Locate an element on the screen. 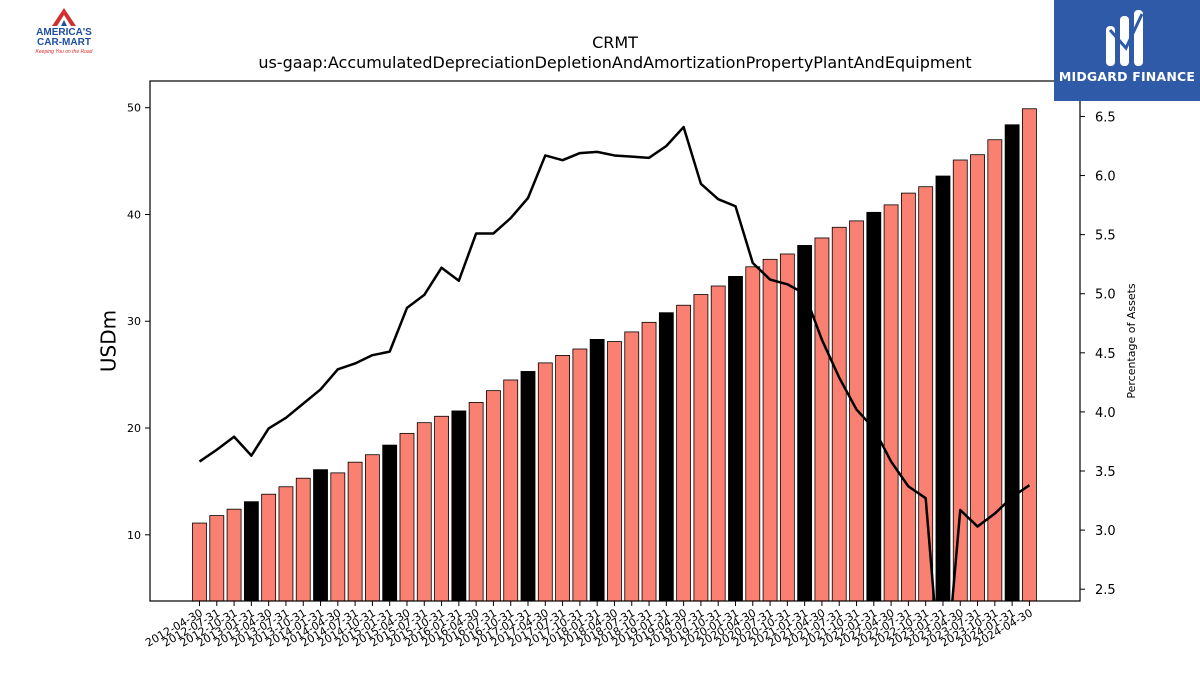 Image resolution: width=1200 pixels, height=675 pixels. chart-title: CRMT is located at coordinates (615, 42).